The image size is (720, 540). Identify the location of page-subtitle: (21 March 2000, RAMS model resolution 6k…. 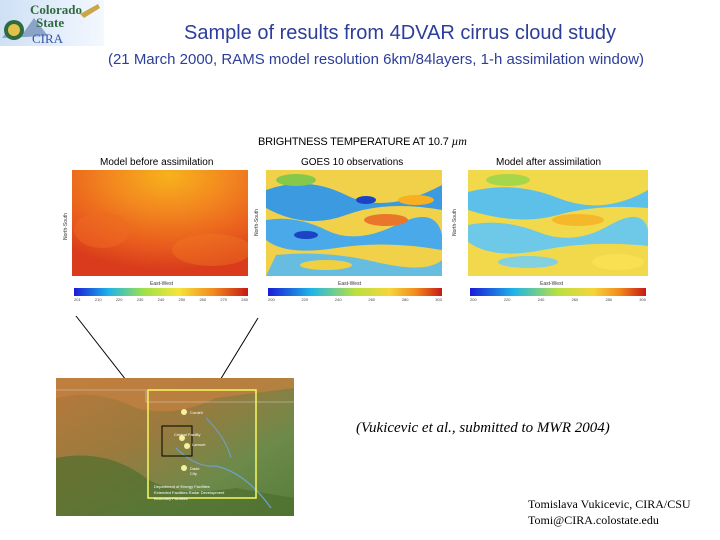
(376, 59).